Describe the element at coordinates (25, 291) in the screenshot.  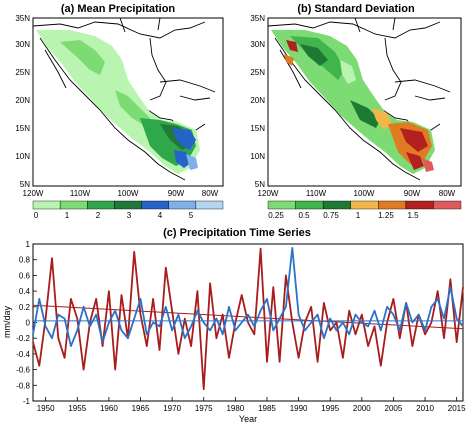
I see `y-tick-label: 0.4` at that location.